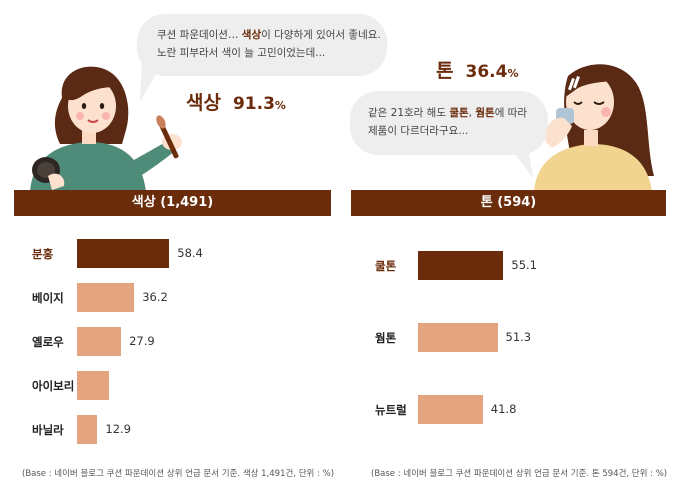  I want to click on category-label: 뉴트럴, so click(391, 410).